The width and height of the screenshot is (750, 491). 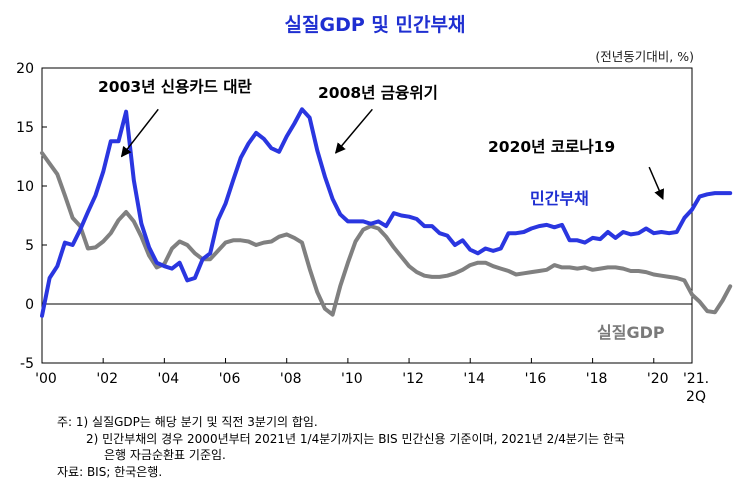 I want to click on y-tick-label: 0, so click(x=29, y=305).